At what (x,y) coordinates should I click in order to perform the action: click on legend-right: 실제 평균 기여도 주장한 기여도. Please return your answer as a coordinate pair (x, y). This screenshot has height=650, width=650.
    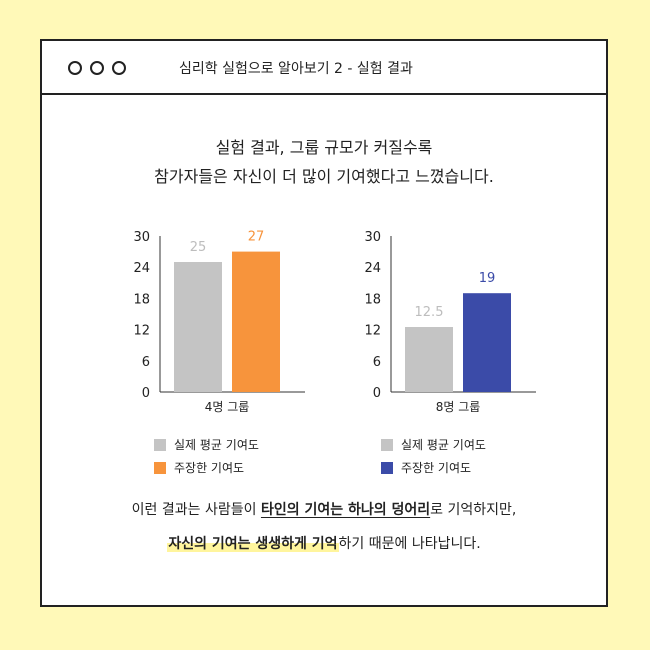
    Looking at the image, I should click on (433, 456).